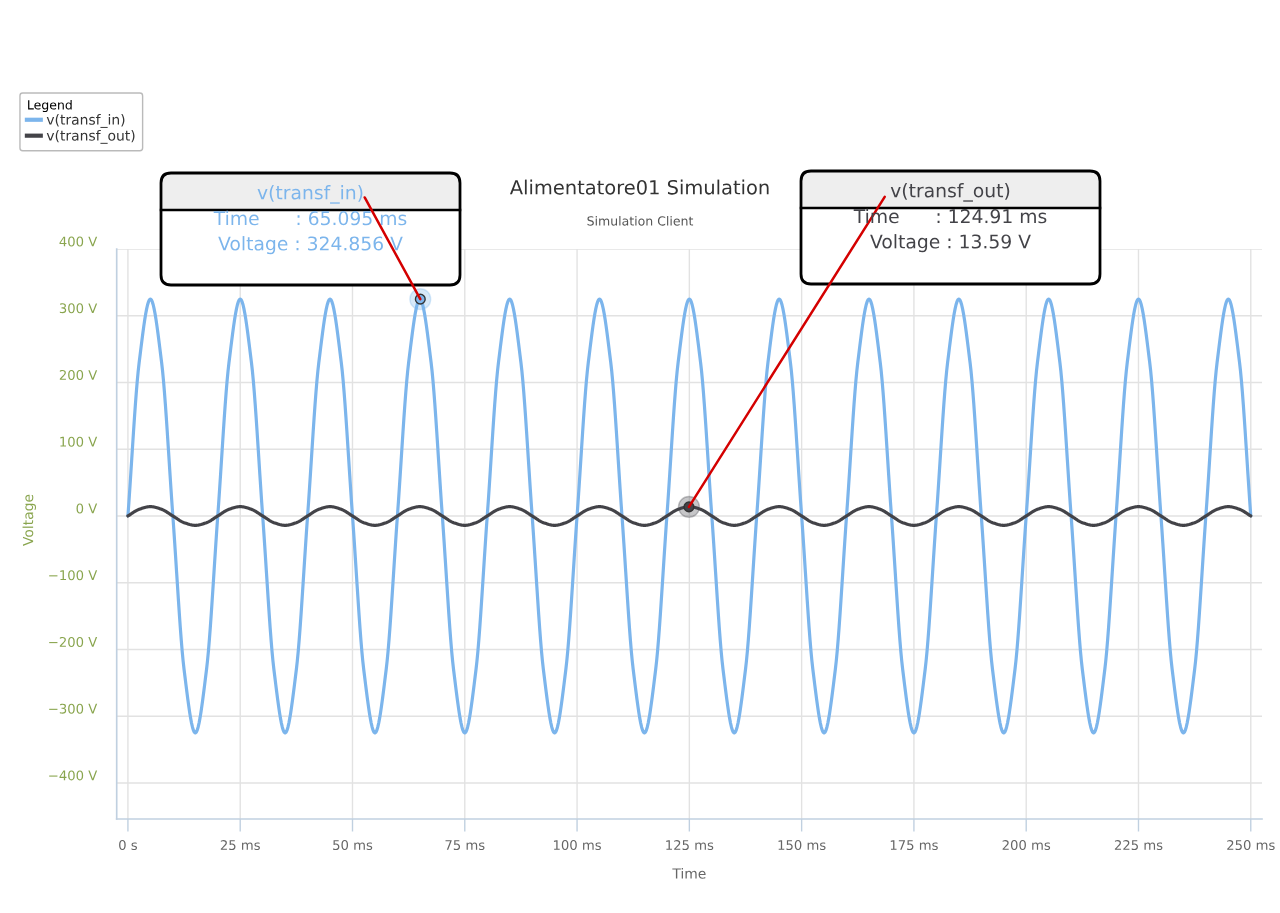 The width and height of the screenshot is (1280, 913). I want to click on x-tick-label: 225 ms, so click(1138, 845).